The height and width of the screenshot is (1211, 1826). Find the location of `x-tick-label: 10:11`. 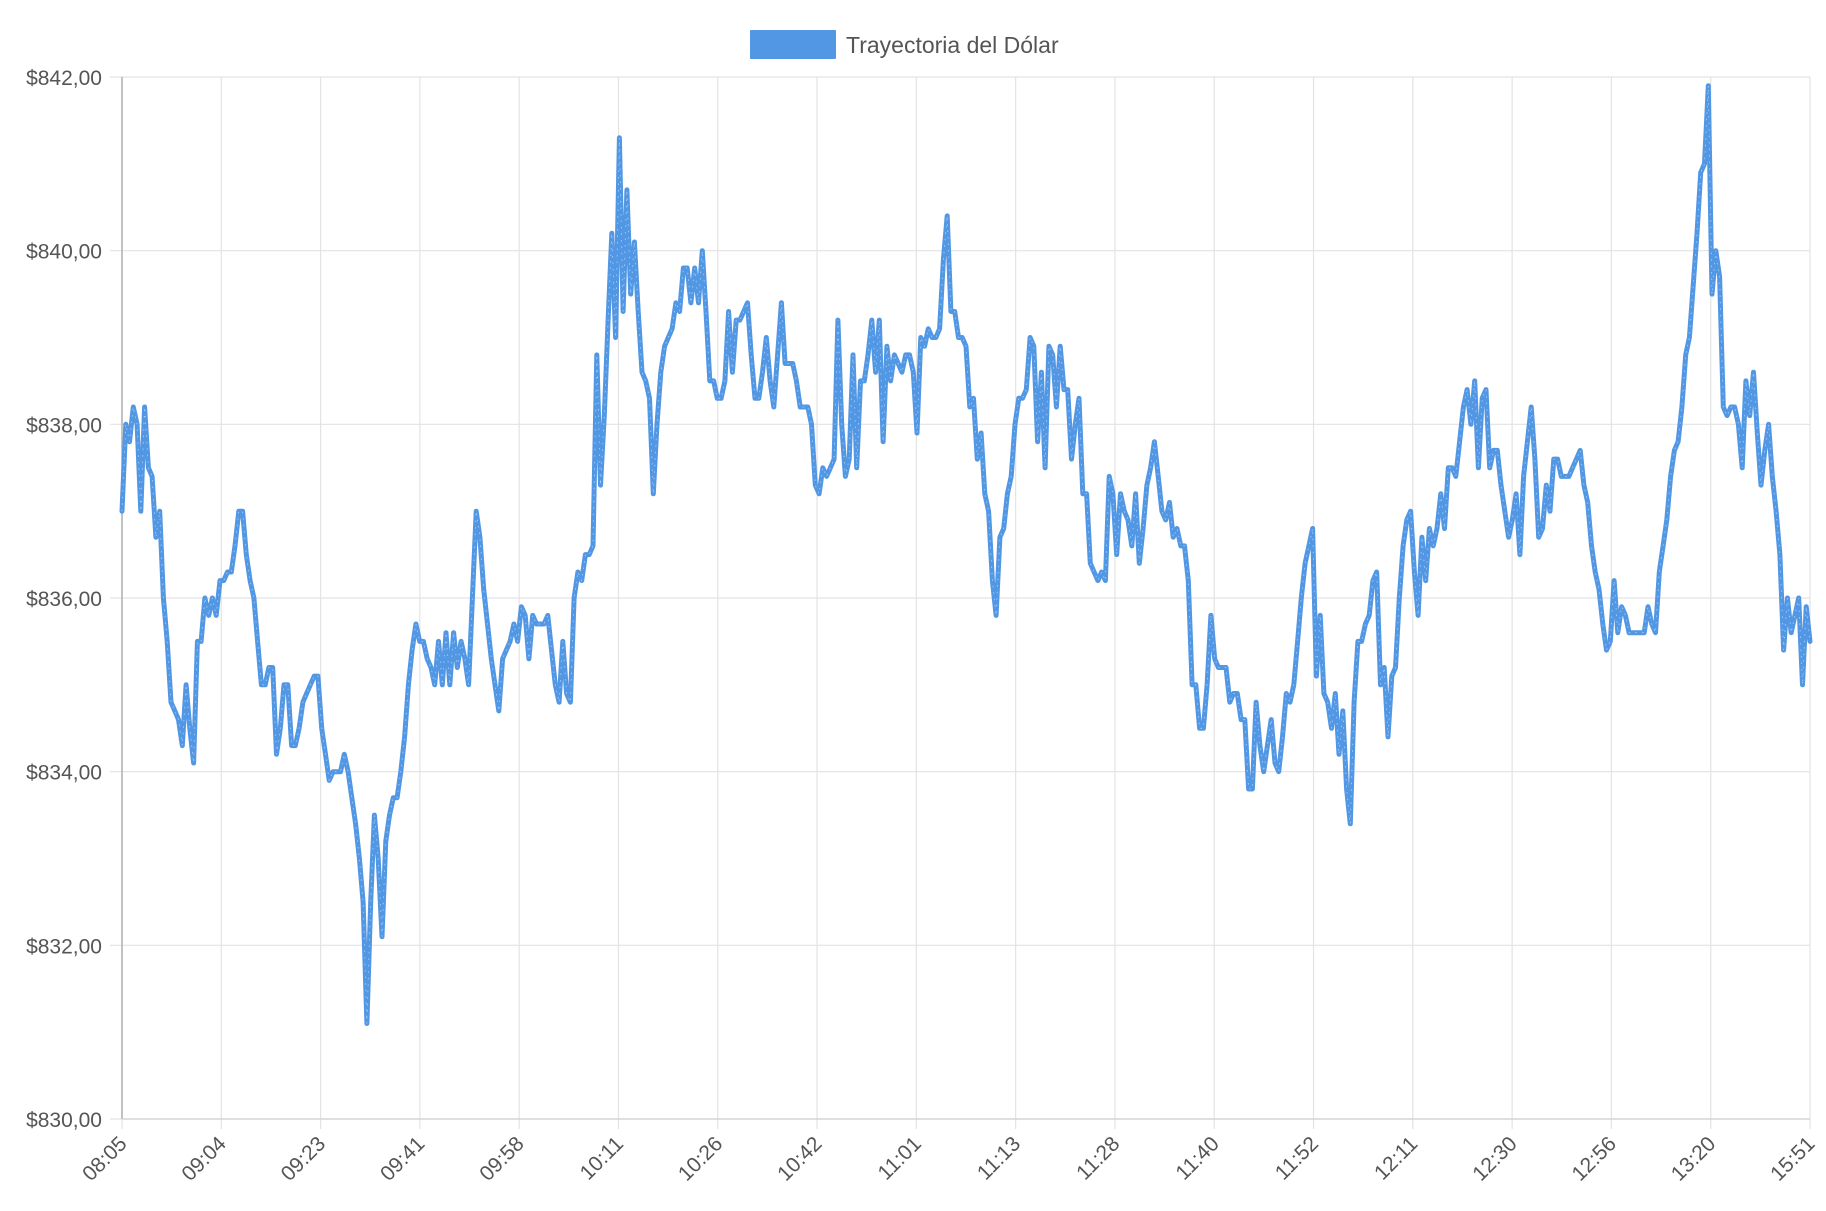

x-tick-label: 10:11 is located at coordinates (602, 1158).